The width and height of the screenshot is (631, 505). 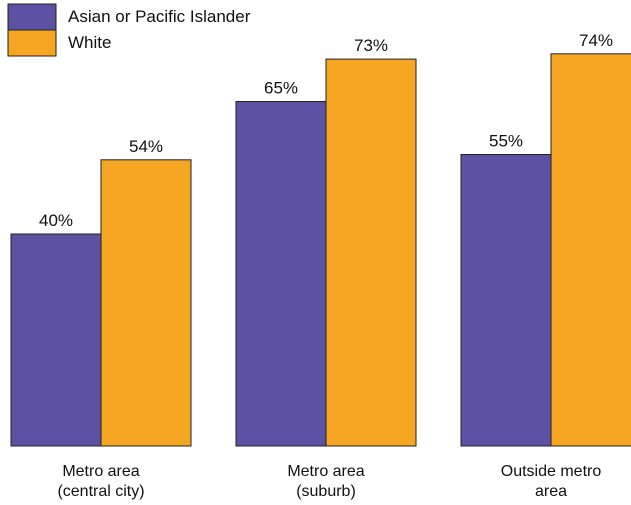 I want to click on value-label-0-1: 65%, so click(x=281, y=88).